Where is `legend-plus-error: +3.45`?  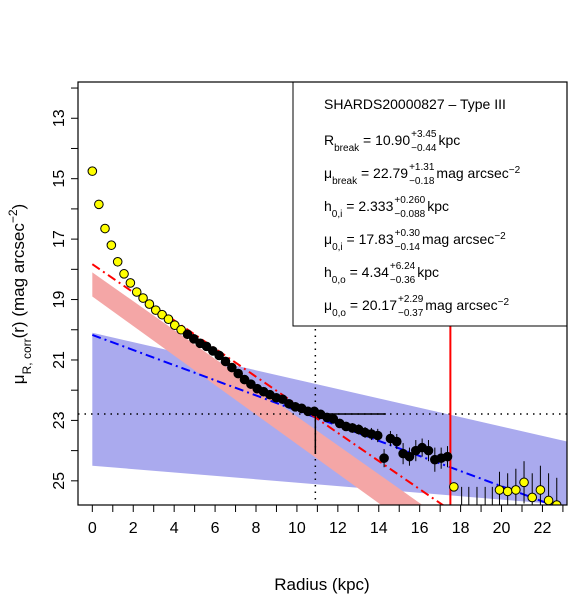 legend-plus-error: +3.45 is located at coordinates (424, 134).